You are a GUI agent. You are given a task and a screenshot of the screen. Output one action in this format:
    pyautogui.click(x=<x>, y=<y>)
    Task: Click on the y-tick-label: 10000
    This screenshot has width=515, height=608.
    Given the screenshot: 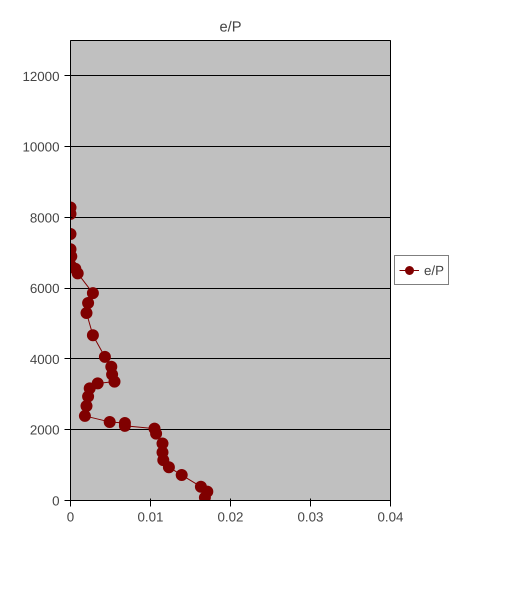 What is the action you would take?
    pyautogui.click(x=41, y=147)
    